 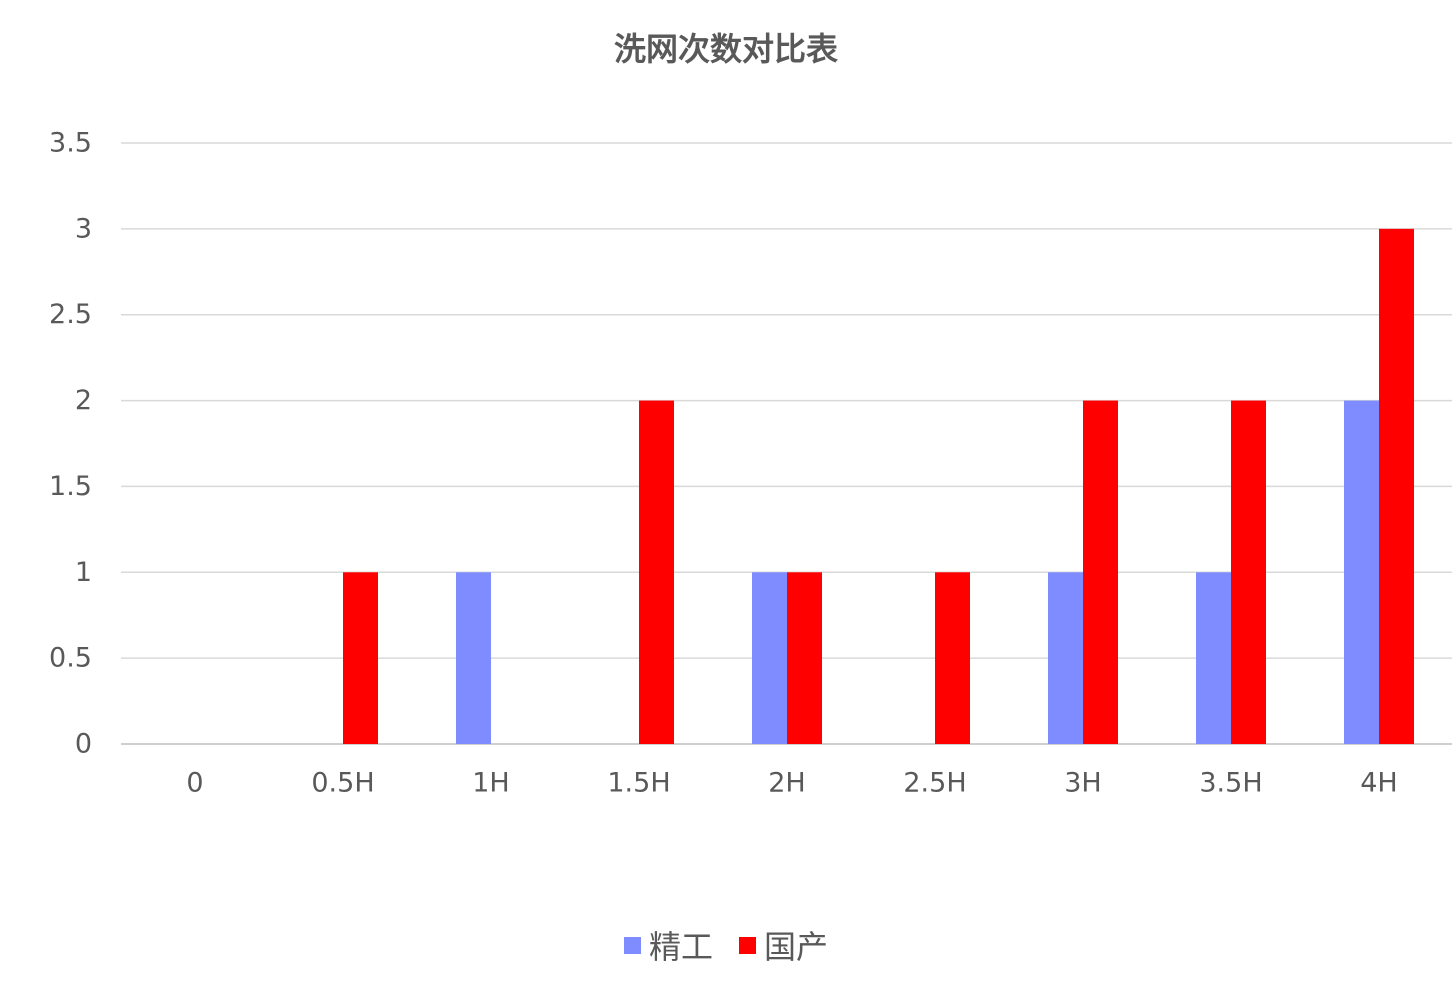 What do you see at coordinates (726, 945) in the screenshot?
I see `legend: 精工 国产` at bounding box center [726, 945].